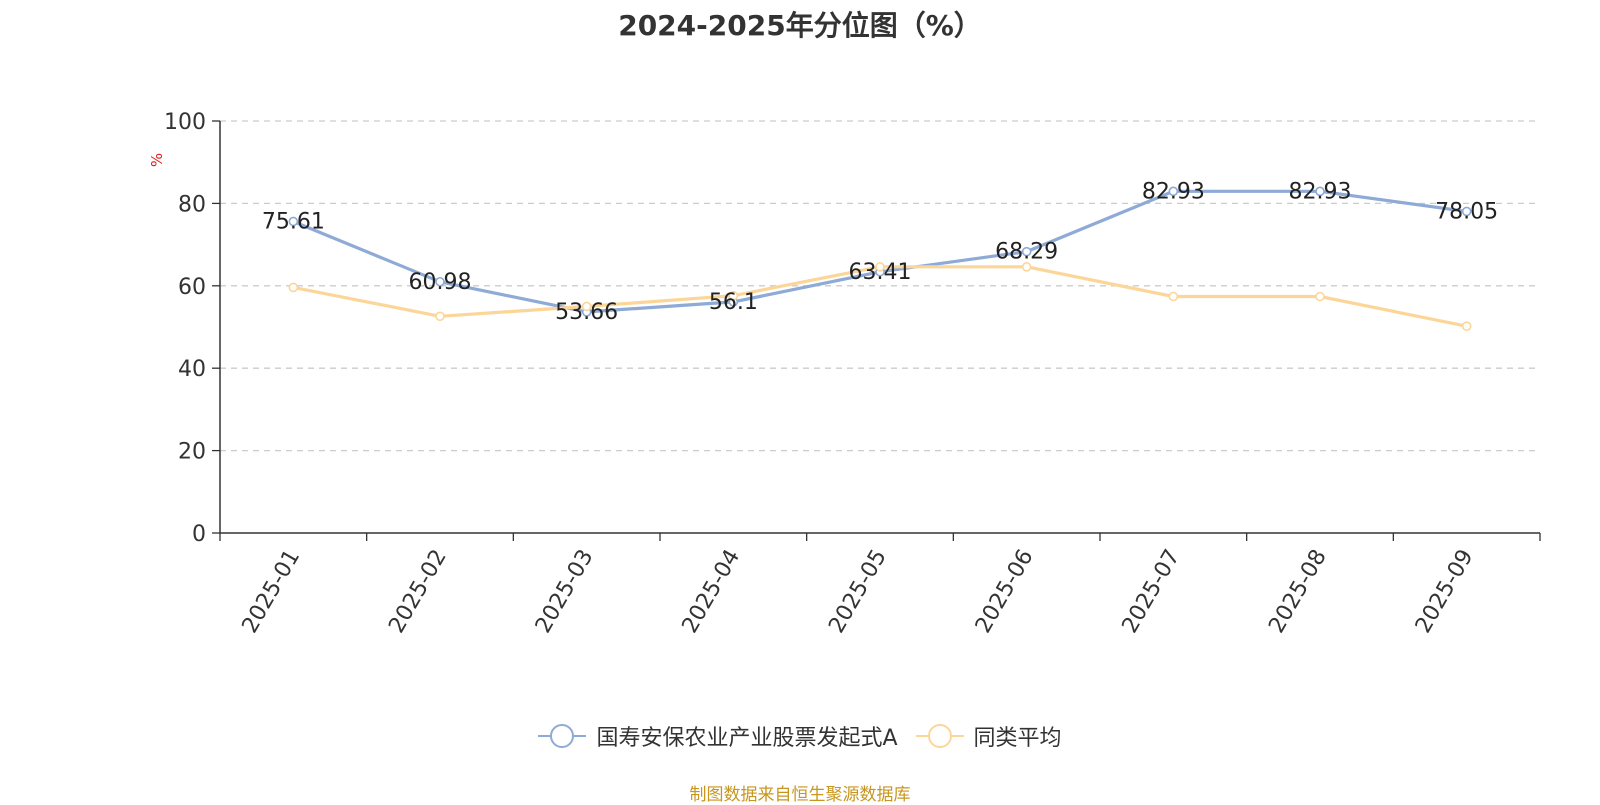 This screenshot has height=805, width=1600. What do you see at coordinates (858, 591) in the screenshot?
I see `x-tick-label: 2025-05` at bounding box center [858, 591].